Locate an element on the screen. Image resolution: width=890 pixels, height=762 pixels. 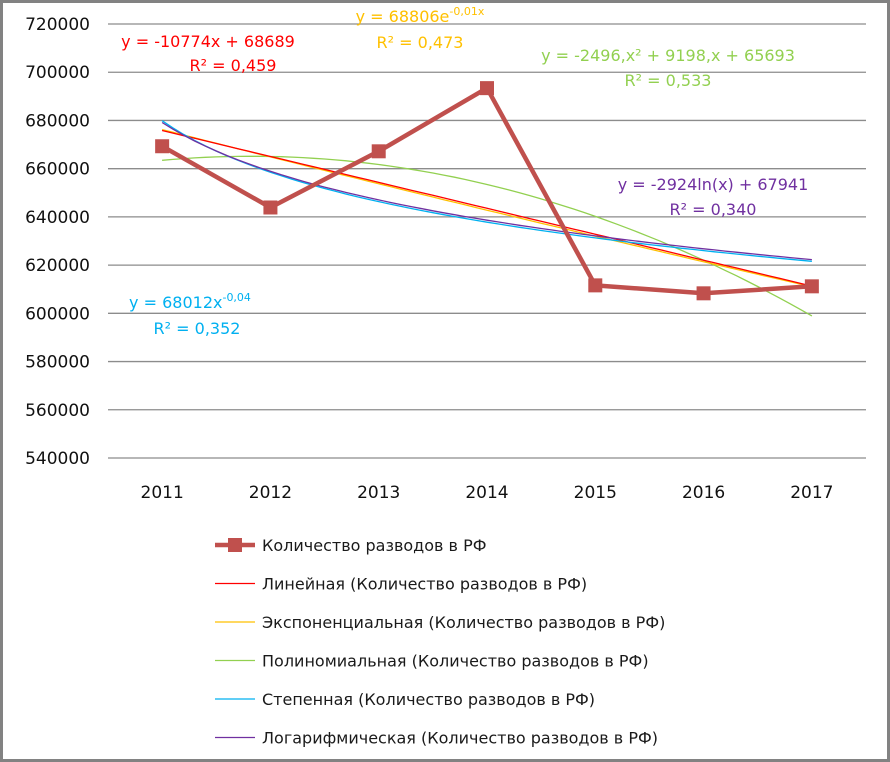
legend-entry-label: Количество разводов в РФ is located at coordinates (374, 545).